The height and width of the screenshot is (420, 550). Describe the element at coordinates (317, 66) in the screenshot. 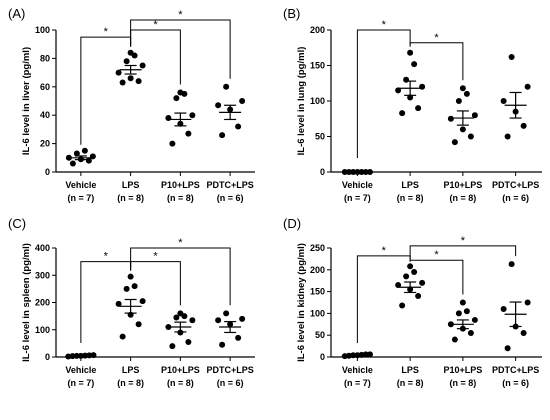

I see `y-tick-label: 150` at that location.